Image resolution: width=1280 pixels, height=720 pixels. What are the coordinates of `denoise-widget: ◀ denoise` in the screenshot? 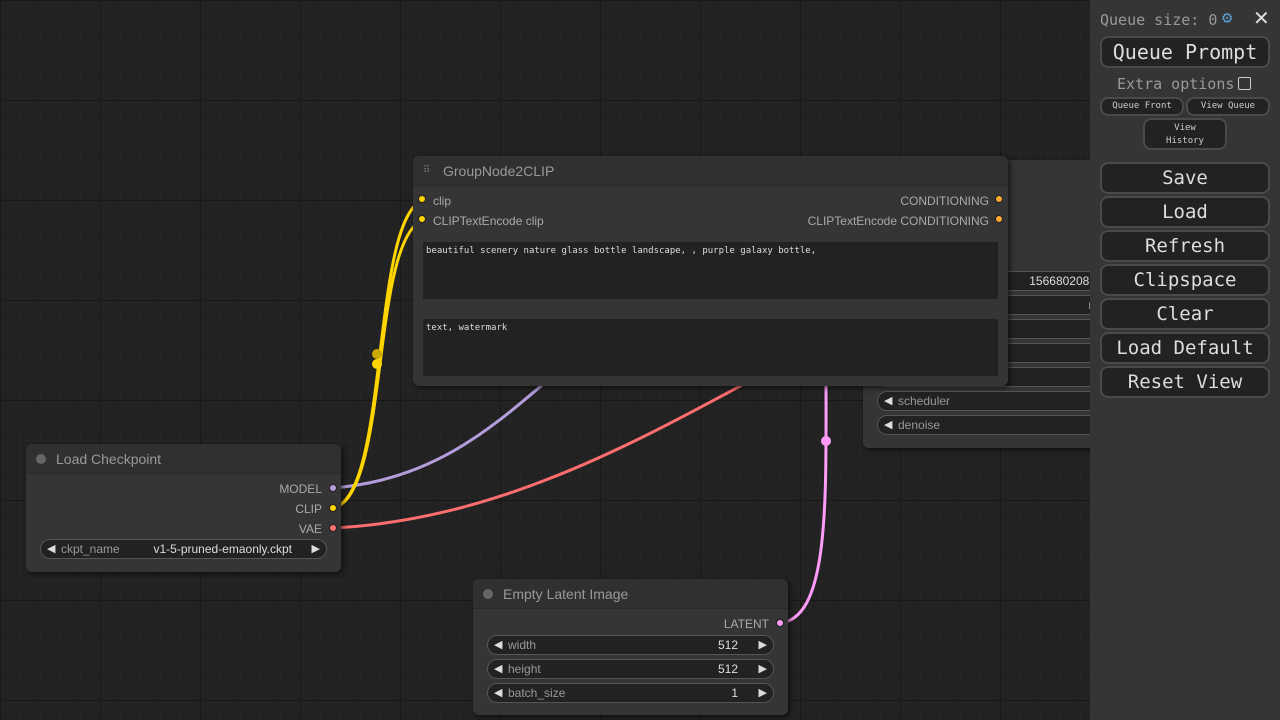 It's located at (983, 425).